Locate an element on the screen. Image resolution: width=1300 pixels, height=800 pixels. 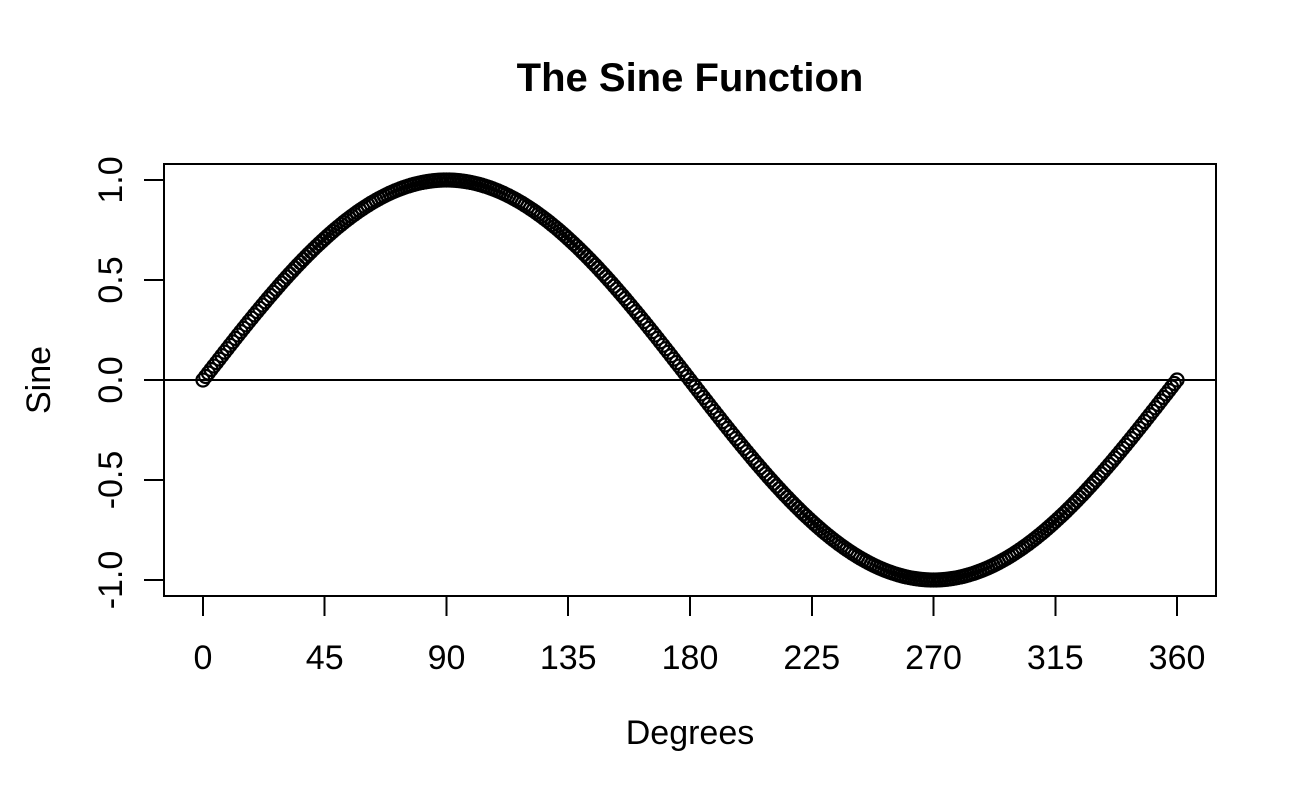
x-tick-label: 315 is located at coordinates (1055, 658).